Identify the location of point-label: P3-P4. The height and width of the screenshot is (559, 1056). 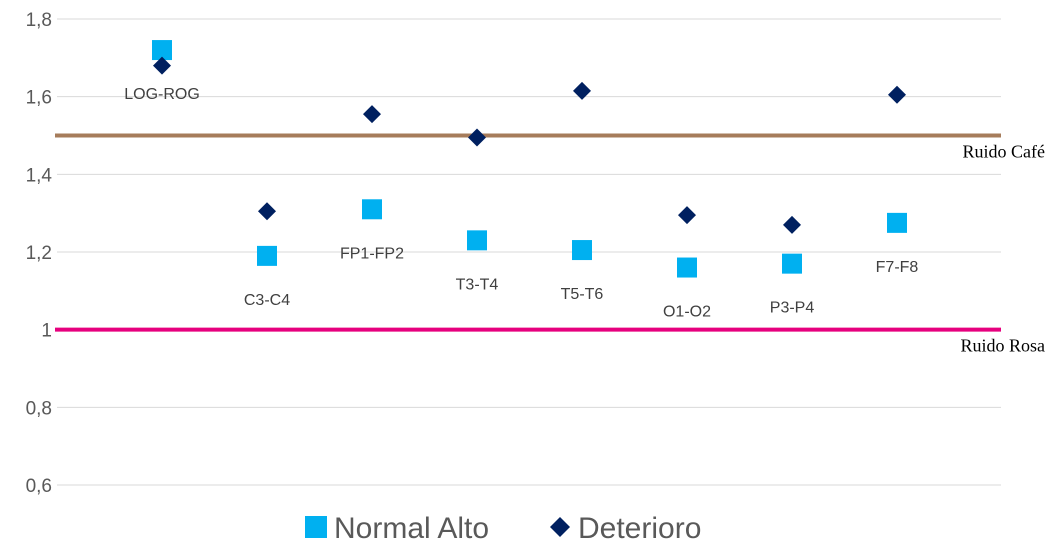
(792, 308).